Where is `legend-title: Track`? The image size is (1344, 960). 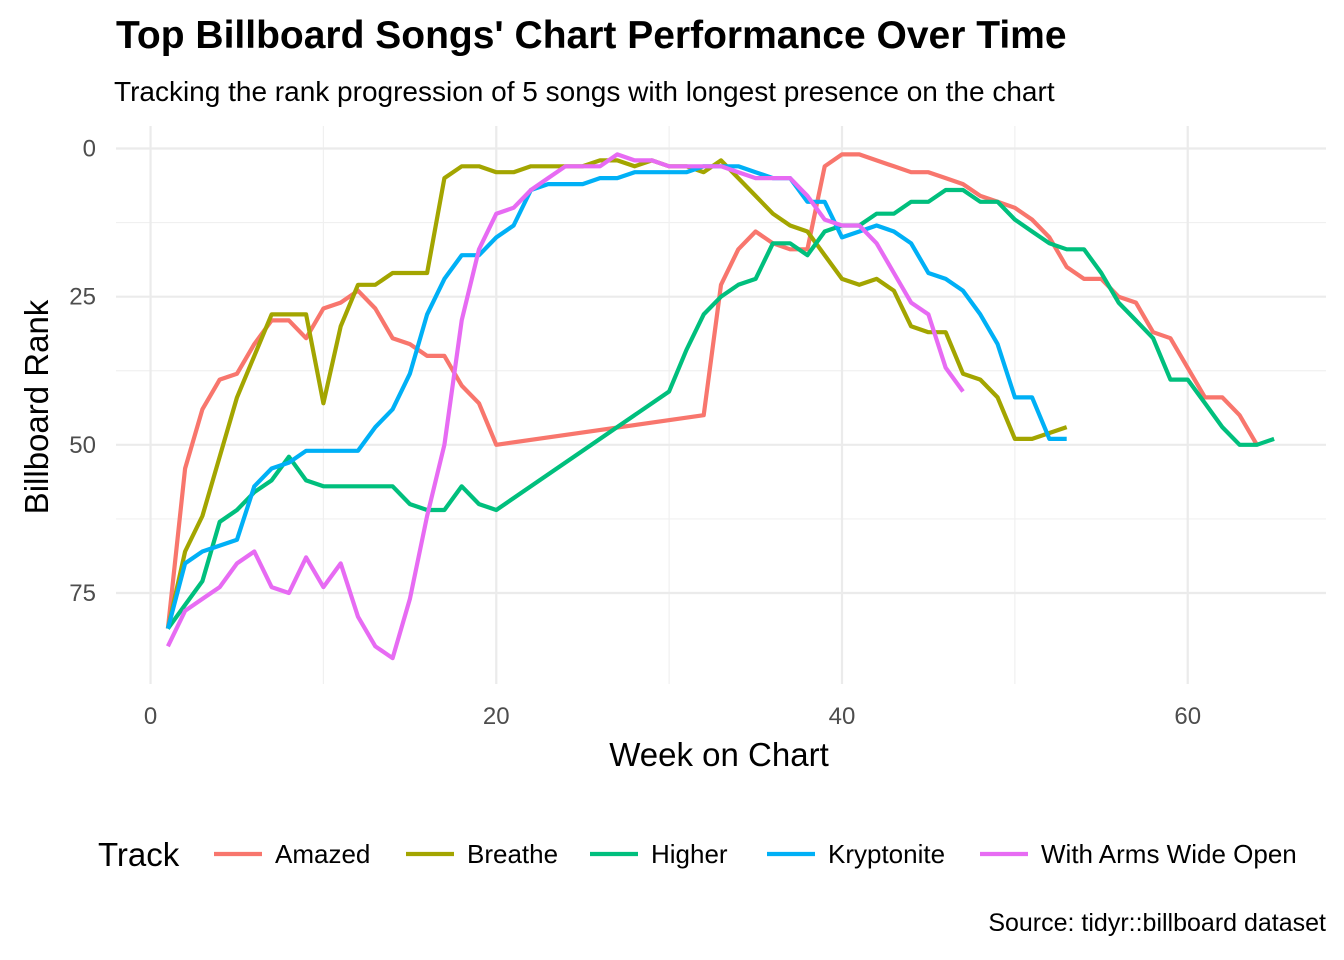
legend-title: Track is located at coordinates (139, 854).